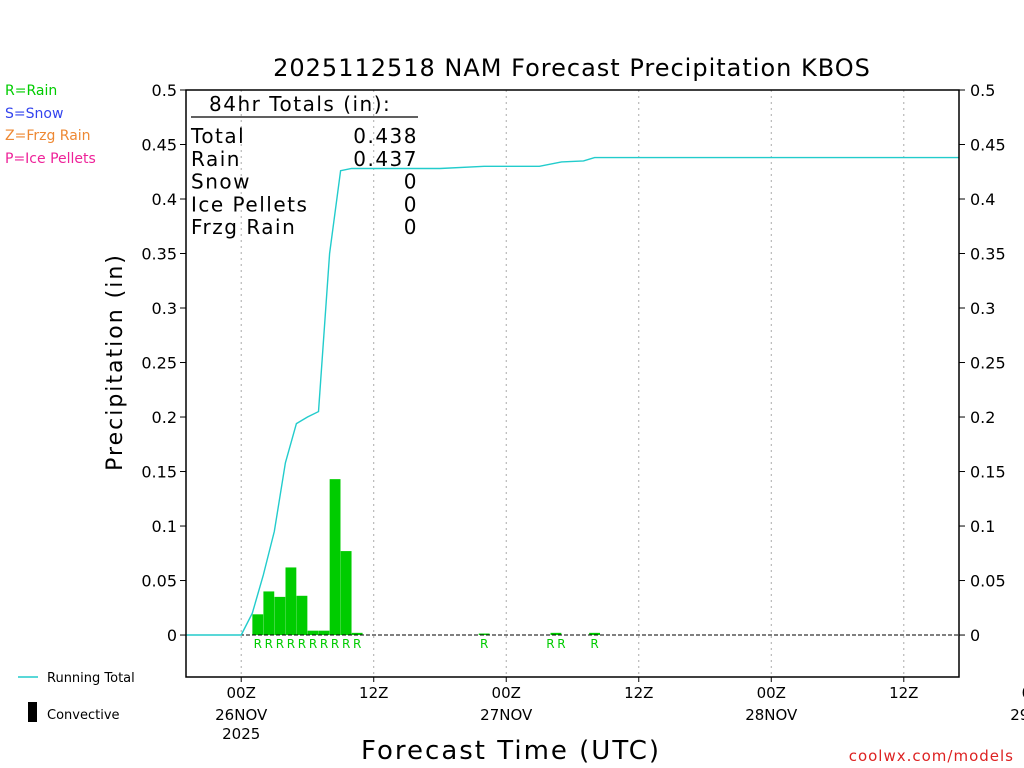  I want to click on y-tick-label-left-9: 0.45, so click(159, 145).